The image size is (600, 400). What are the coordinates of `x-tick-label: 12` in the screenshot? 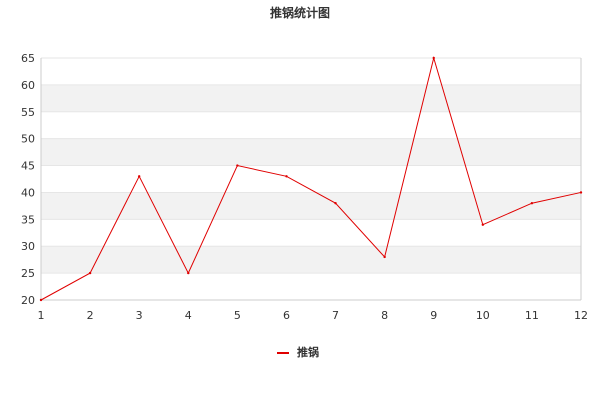 It's located at (581, 315).